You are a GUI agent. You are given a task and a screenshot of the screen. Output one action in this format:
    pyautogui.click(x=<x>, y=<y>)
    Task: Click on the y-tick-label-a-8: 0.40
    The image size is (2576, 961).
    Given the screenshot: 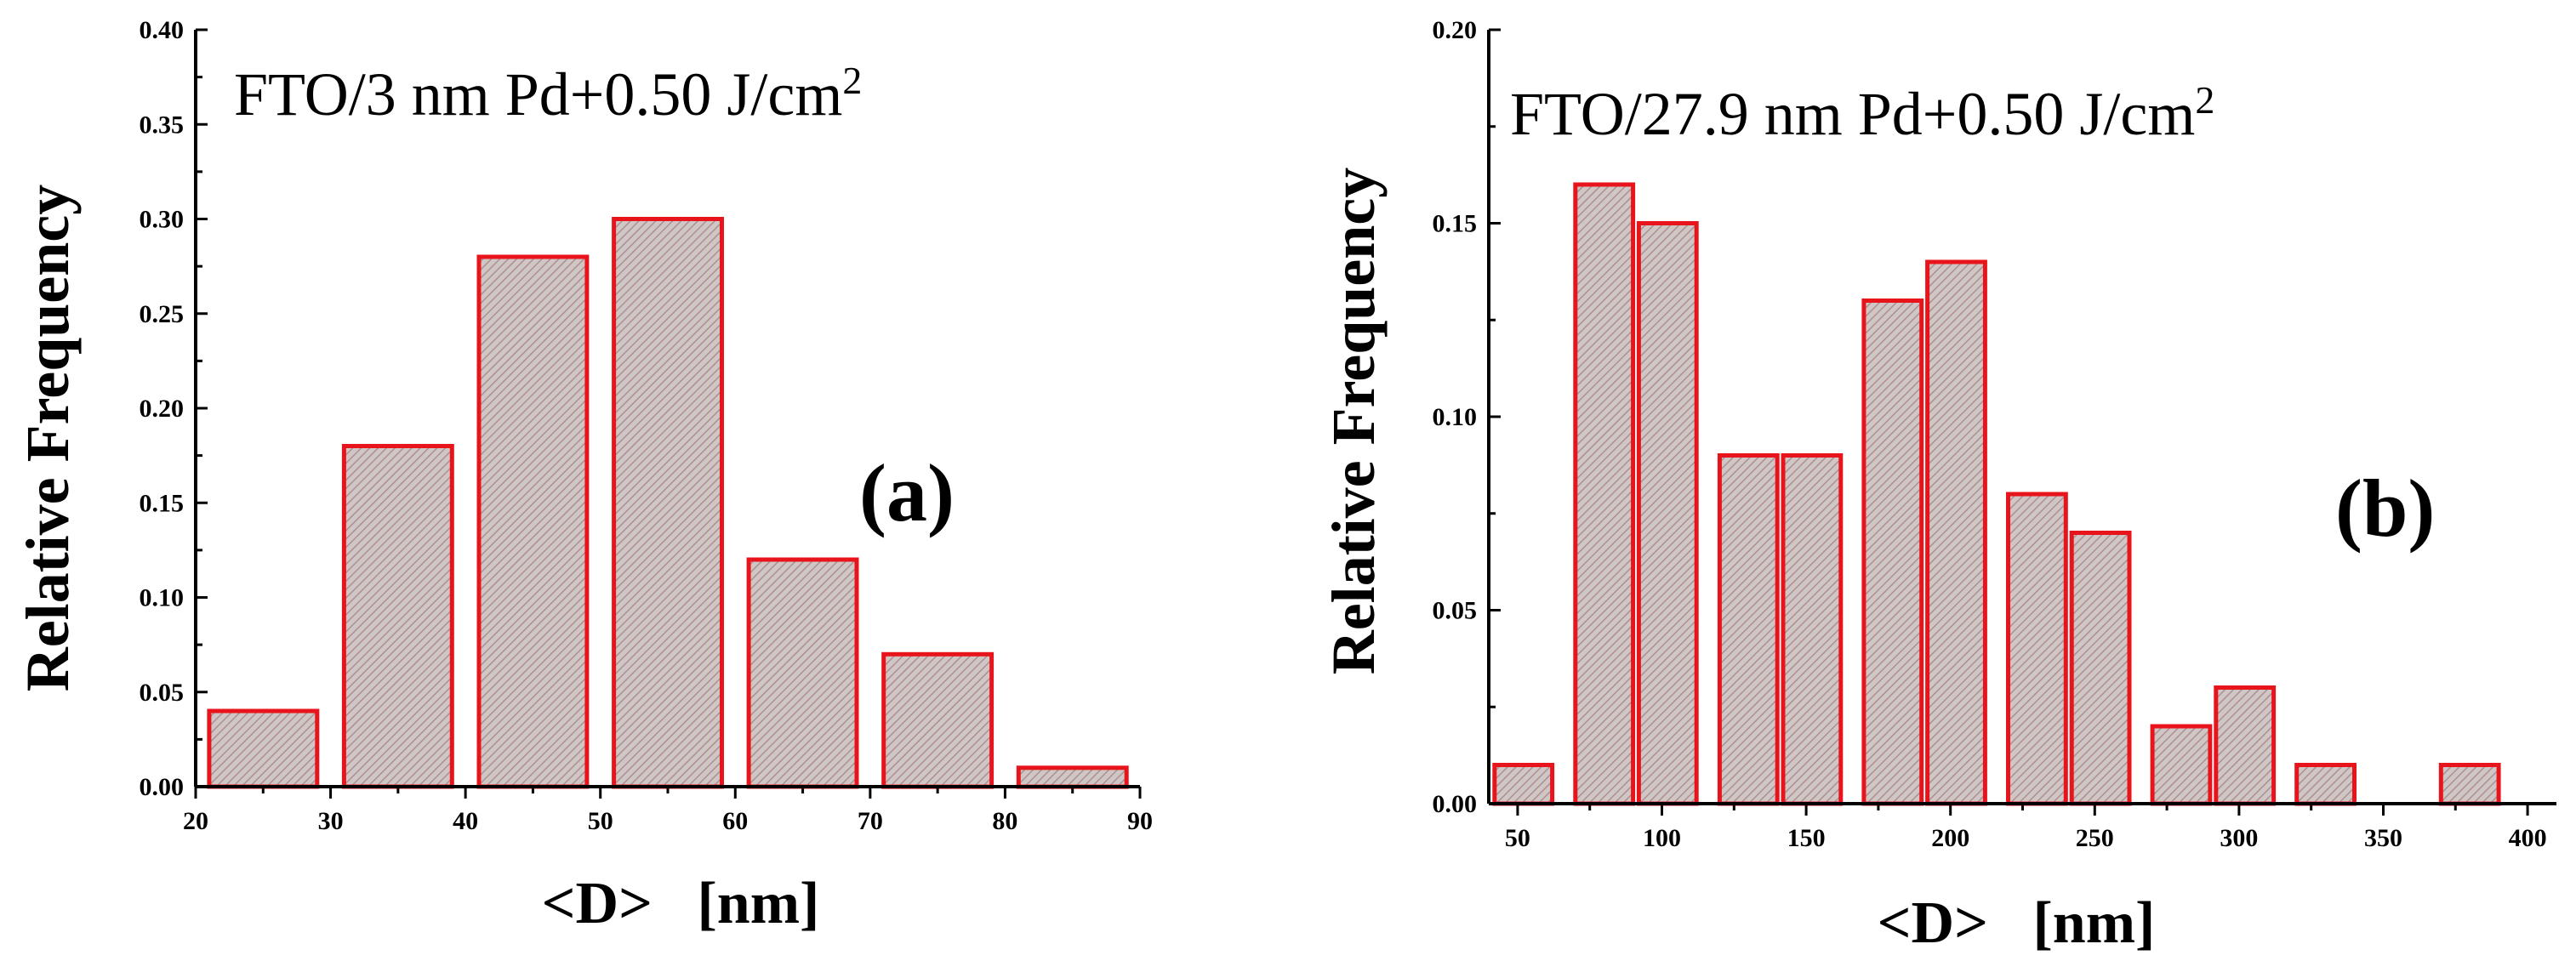 What is the action you would take?
    pyautogui.click(x=163, y=30)
    